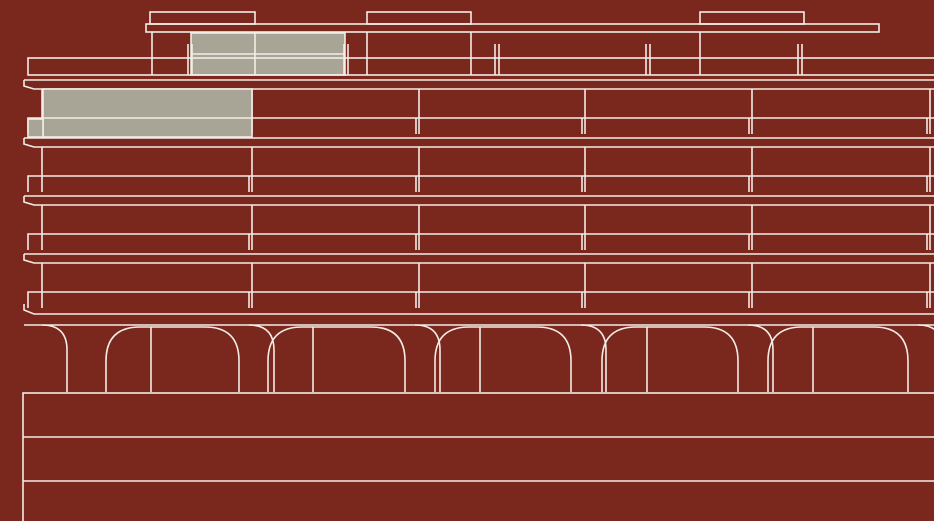 This screenshot has height=521, width=934. I want to click on roof-slab, so click(512, 28).